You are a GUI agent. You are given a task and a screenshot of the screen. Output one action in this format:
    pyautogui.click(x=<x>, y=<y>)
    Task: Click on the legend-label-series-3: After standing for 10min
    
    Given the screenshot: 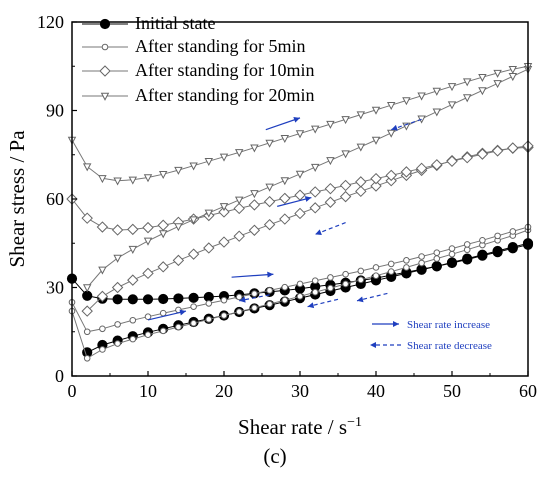 What is the action you would take?
    pyautogui.click(x=224, y=70)
    